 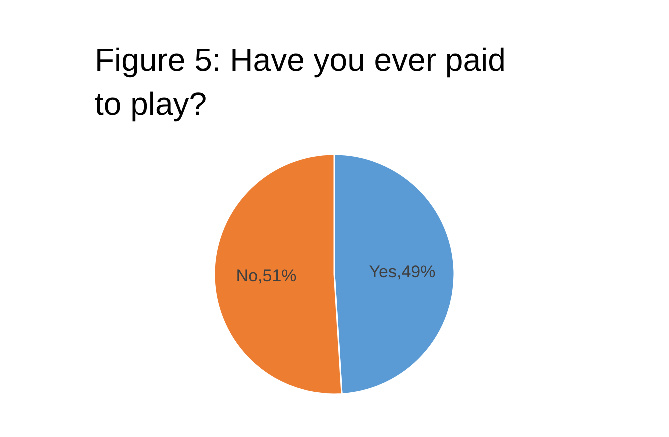 What do you see at coordinates (266, 276) in the screenshot?
I see `slice-label: No,51%` at bounding box center [266, 276].